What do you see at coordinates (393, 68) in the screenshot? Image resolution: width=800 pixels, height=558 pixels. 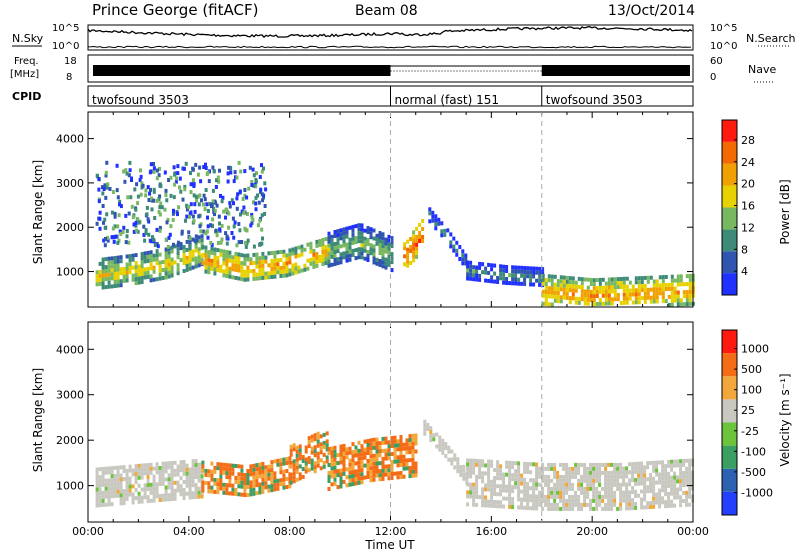 I see `freq-strip: Freq. [MHz] 18 8 60 0 Nave` at bounding box center [393, 68].